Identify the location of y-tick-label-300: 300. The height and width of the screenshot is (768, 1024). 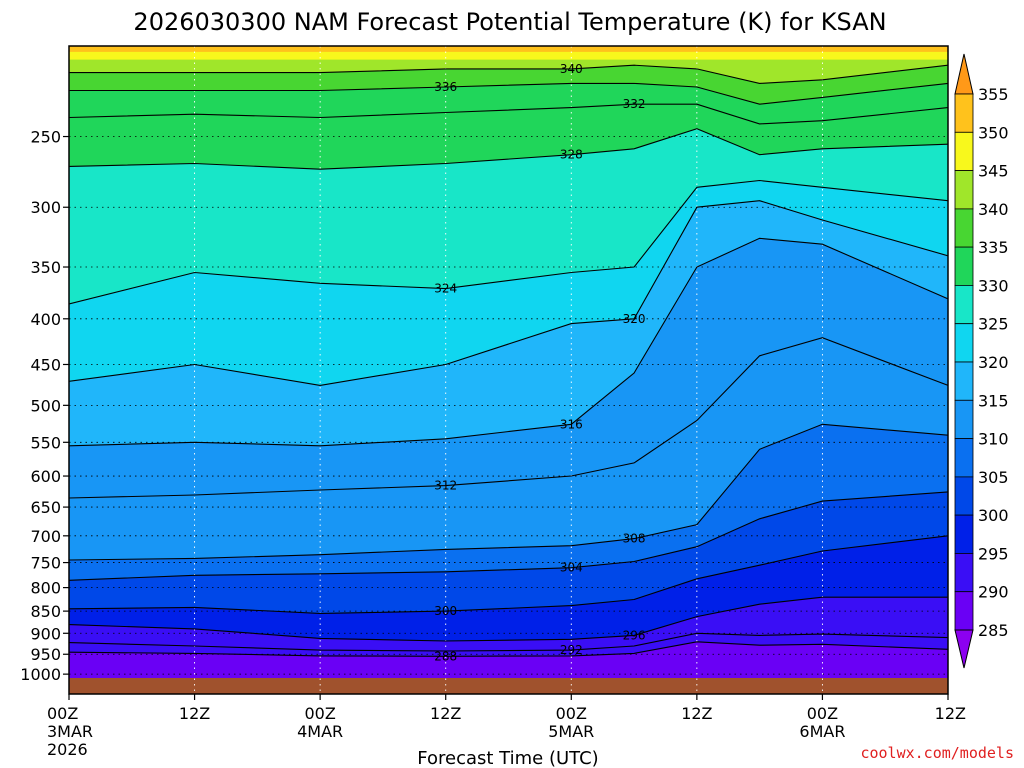
(45, 207).